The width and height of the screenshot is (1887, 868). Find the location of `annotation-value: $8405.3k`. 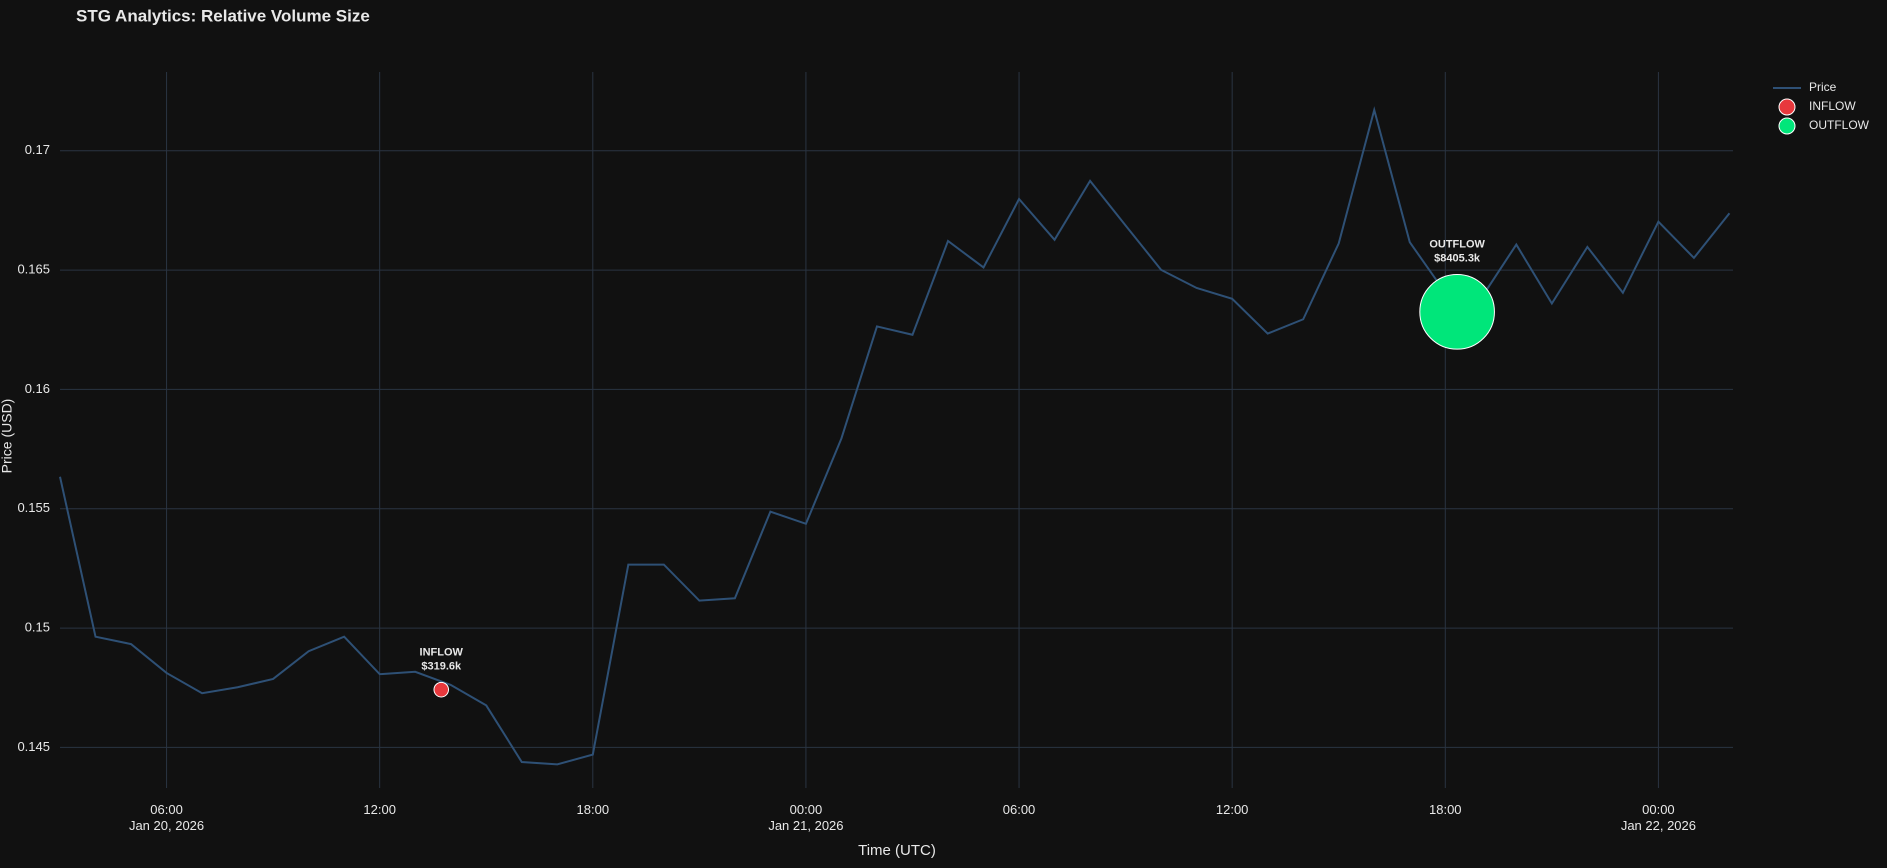

annotation-value: $8405.3k is located at coordinates (1457, 258).